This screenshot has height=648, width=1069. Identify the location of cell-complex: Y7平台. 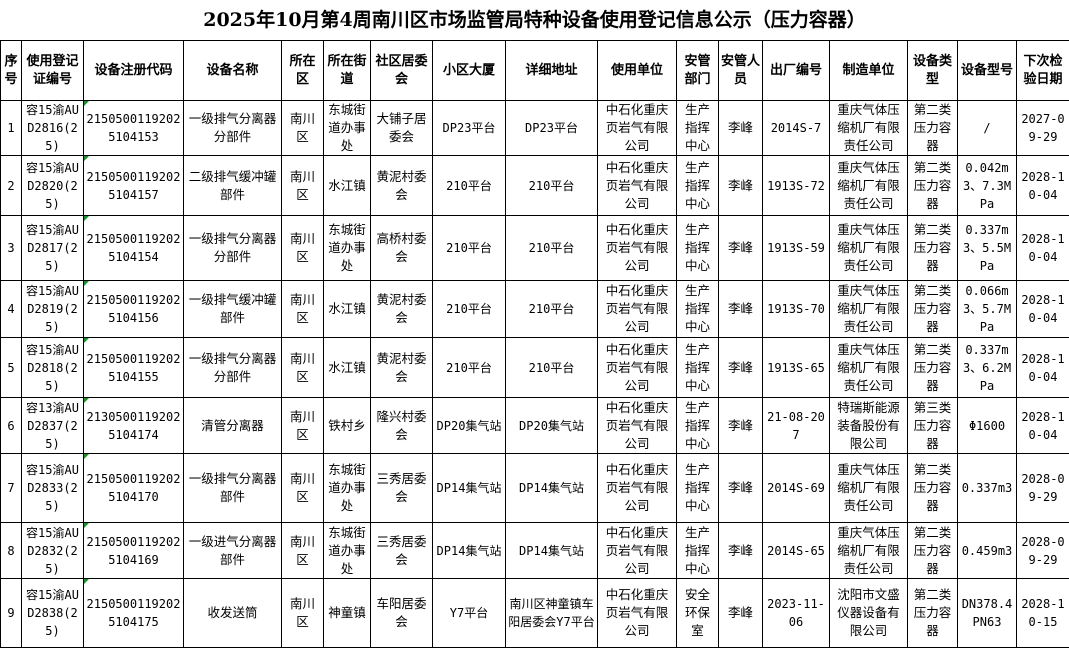
(469, 613).